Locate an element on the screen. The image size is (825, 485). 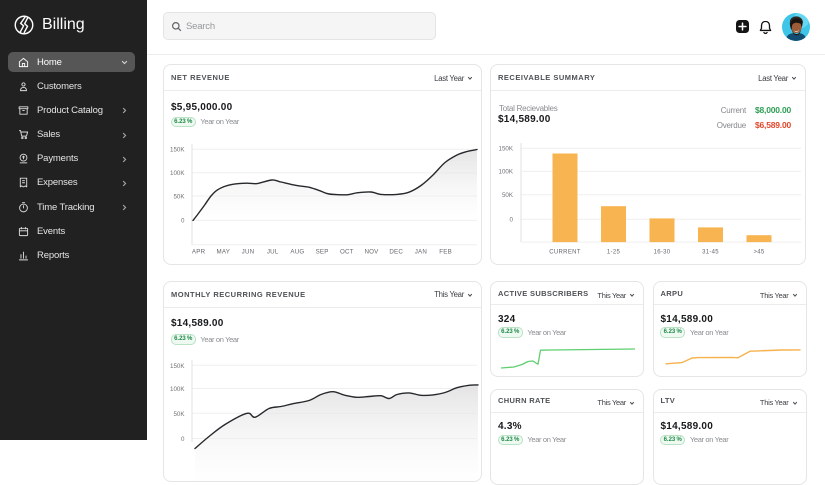
svg-text: AUG is located at coordinates (297, 252).